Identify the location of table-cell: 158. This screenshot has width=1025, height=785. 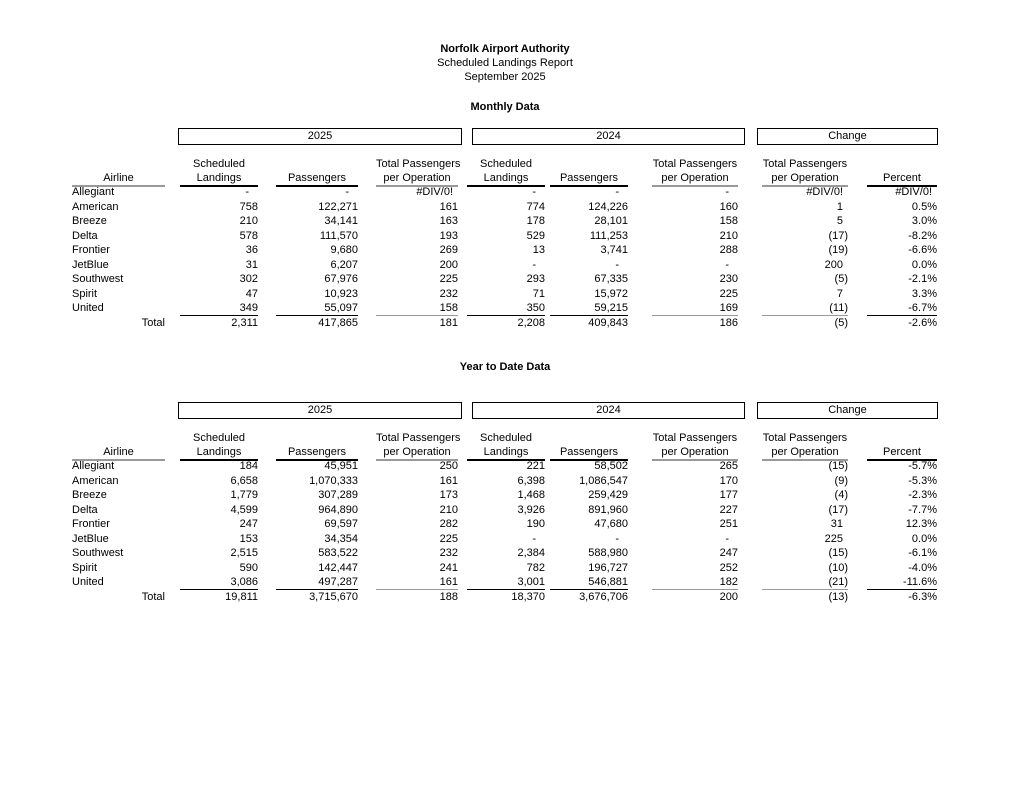
(728, 221).